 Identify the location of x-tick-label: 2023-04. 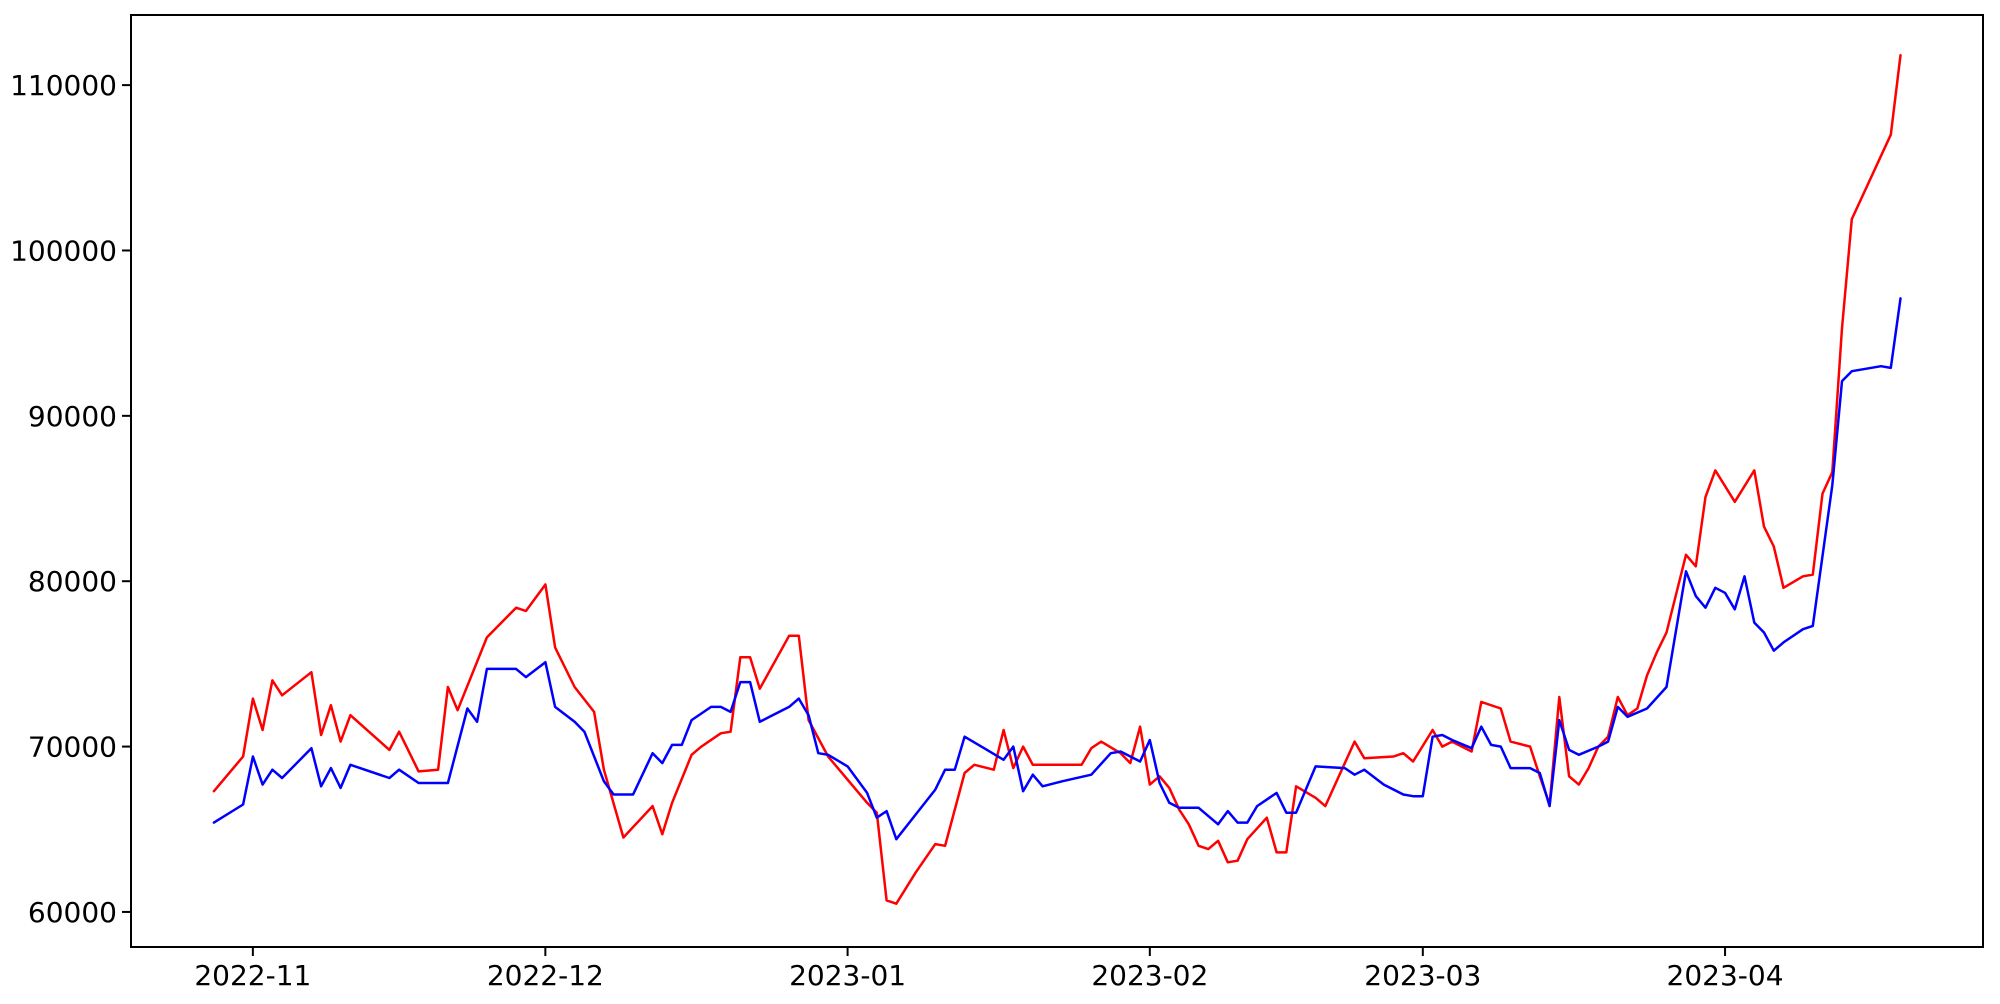
(1725, 975).